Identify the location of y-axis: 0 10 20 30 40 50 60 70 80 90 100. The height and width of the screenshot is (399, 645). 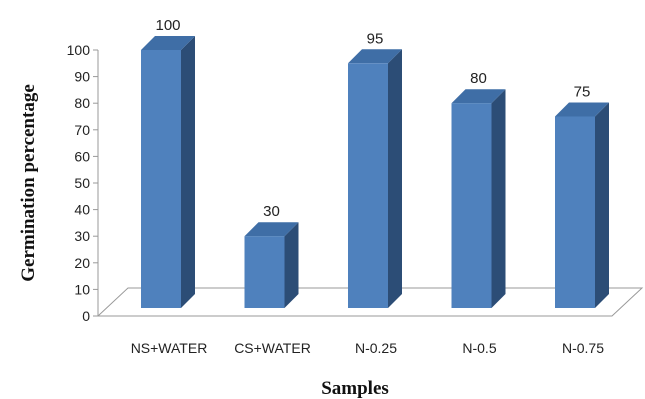
(83, 183).